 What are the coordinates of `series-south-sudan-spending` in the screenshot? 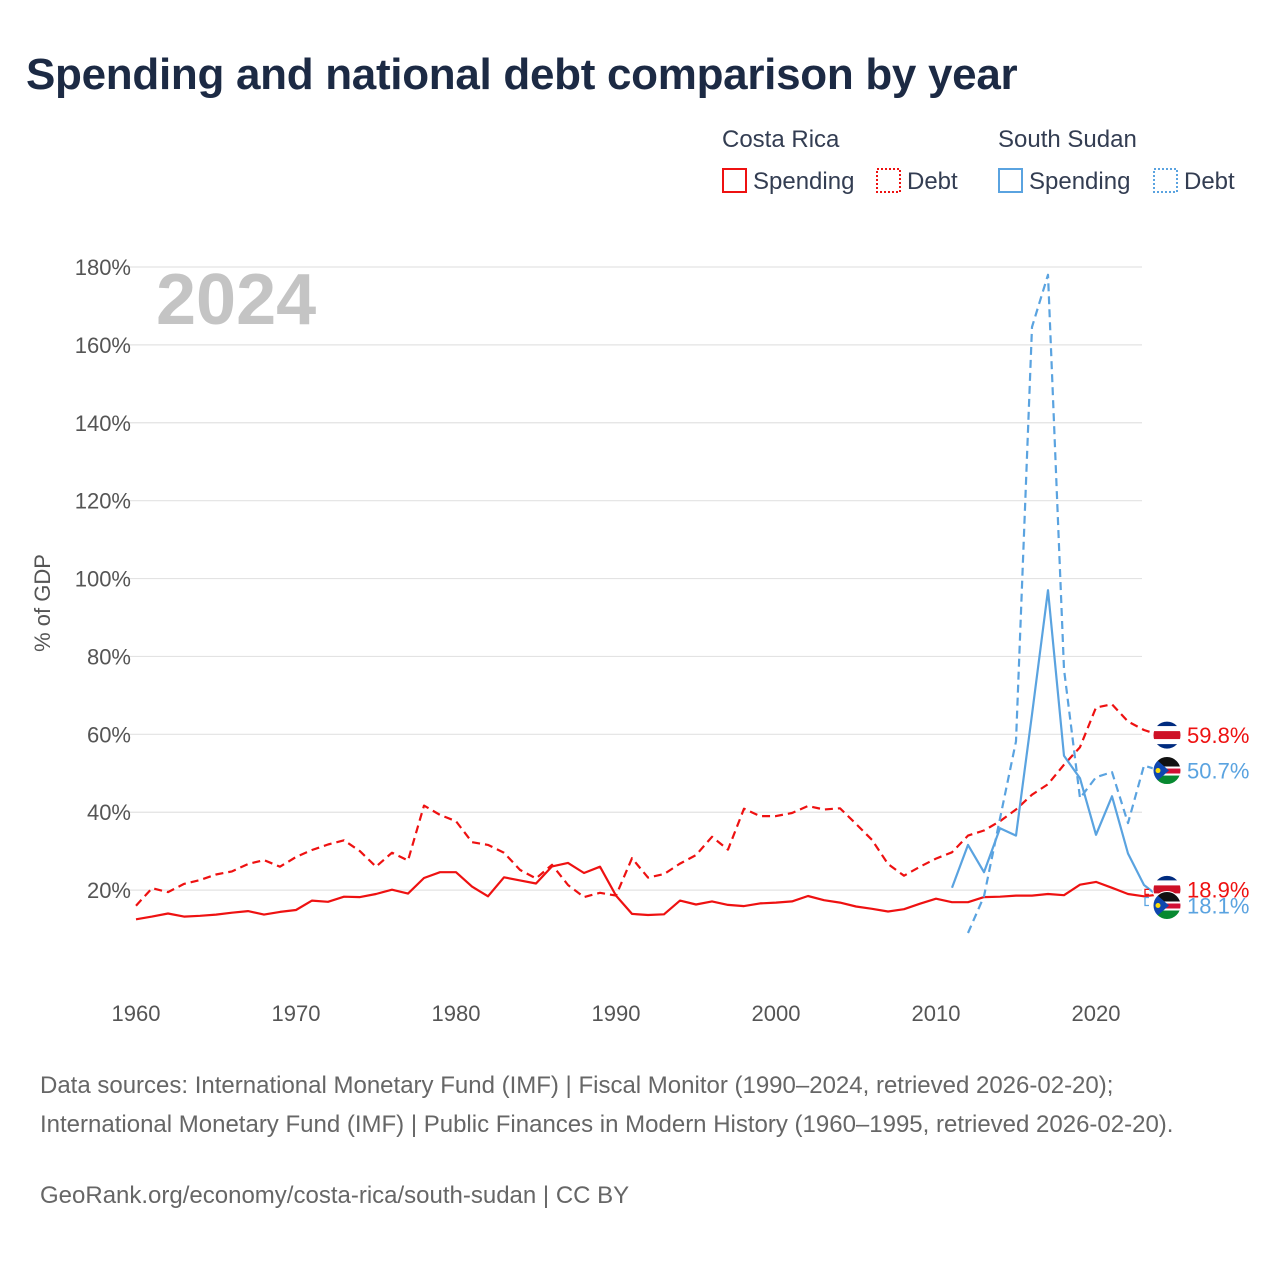 It's located at (1055, 744).